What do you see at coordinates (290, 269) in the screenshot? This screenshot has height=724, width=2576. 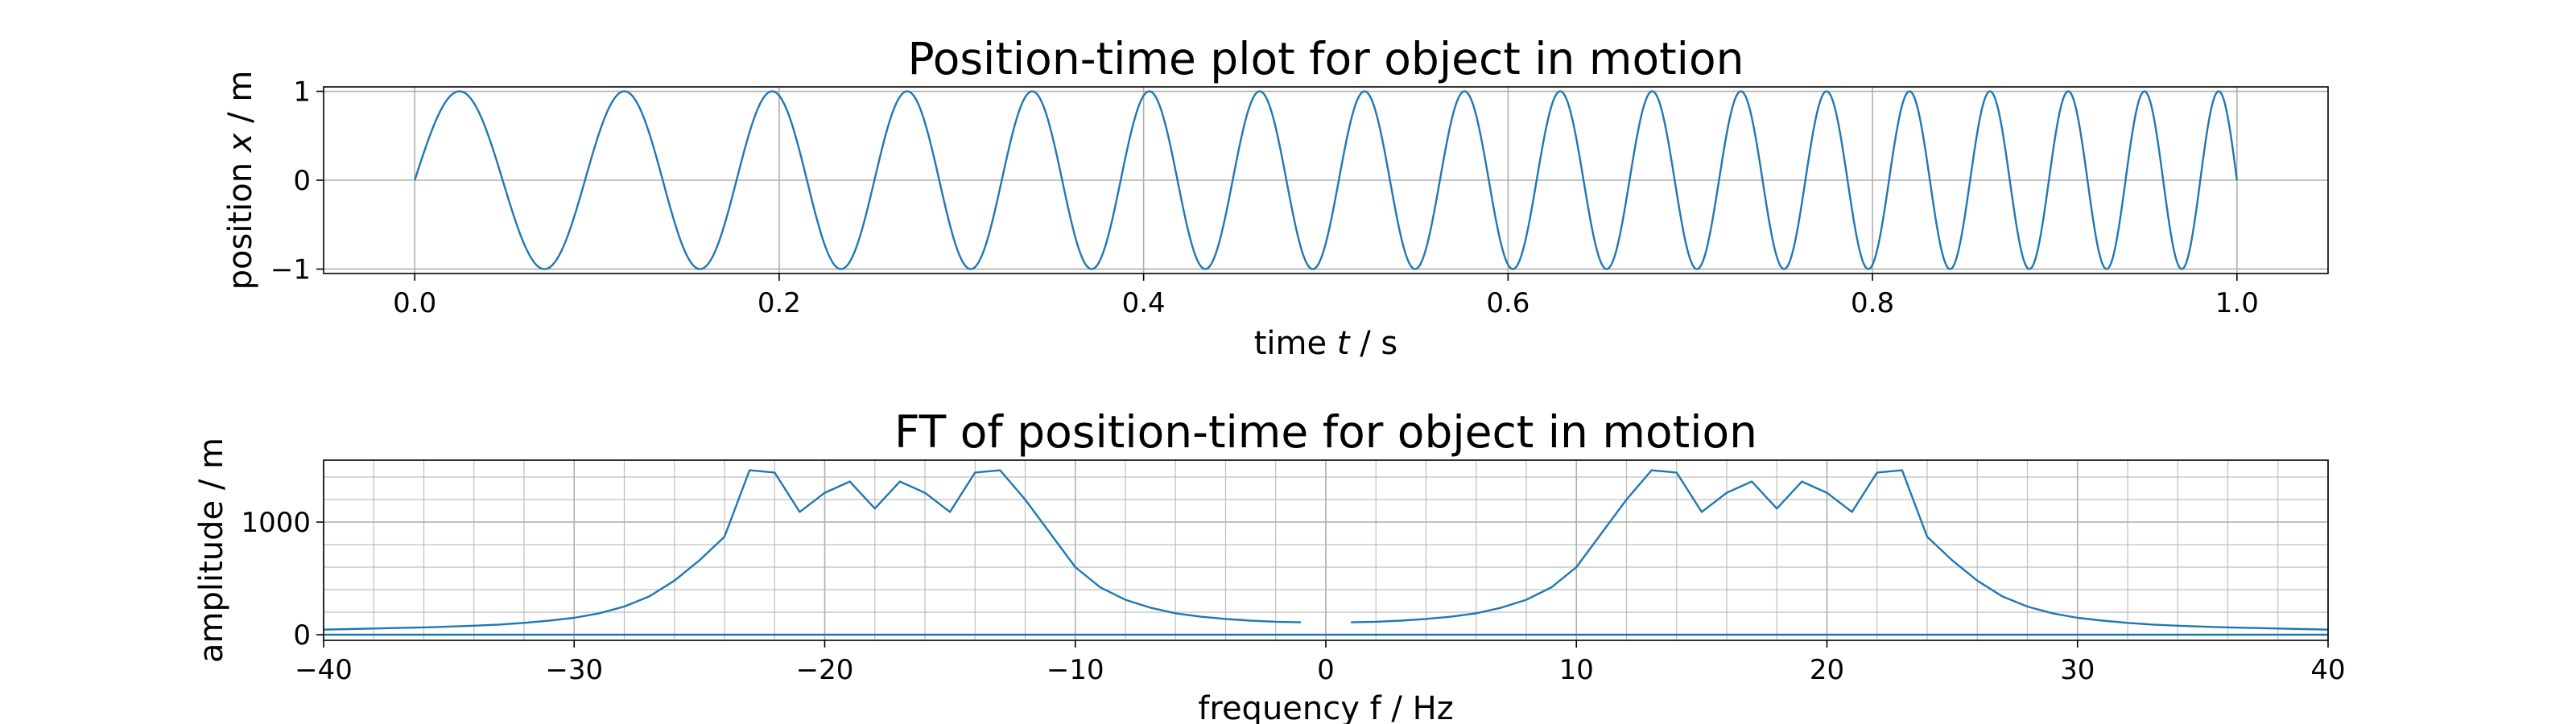 I see `y-tick-label: −1` at bounding box center [290, 269].